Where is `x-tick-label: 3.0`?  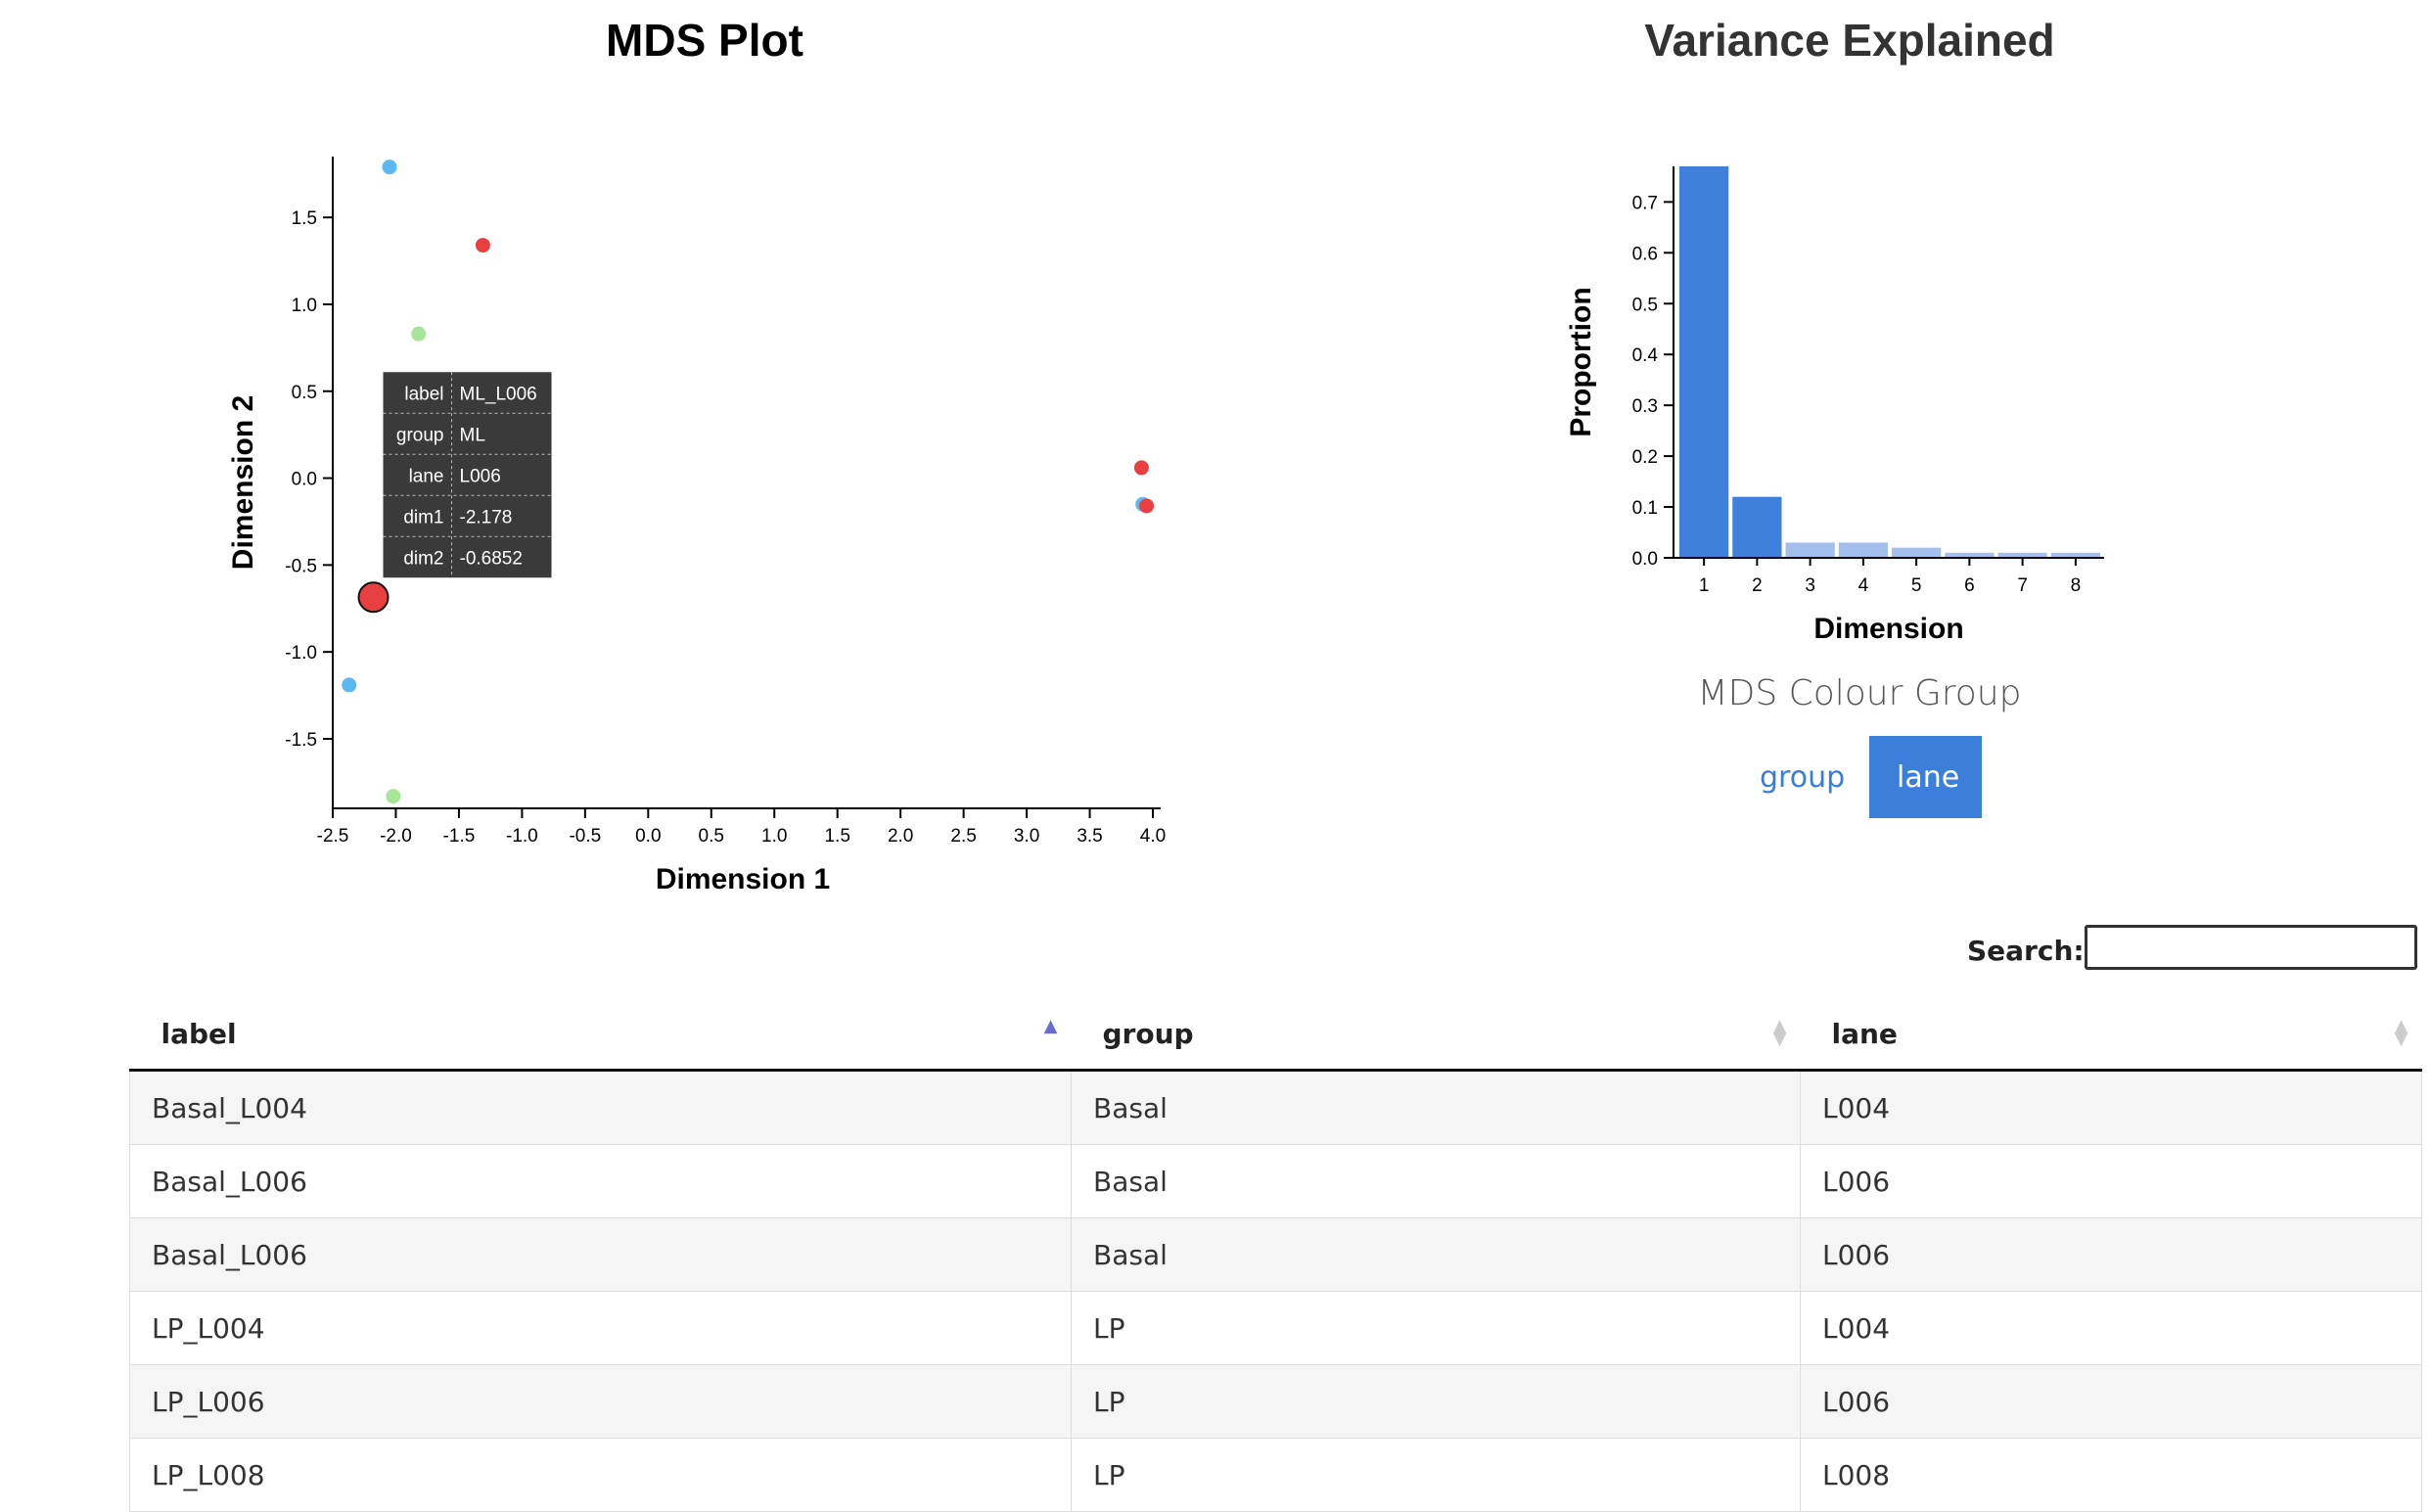
x-tick-label: 3.0 is located at coordinates (1027, 836).